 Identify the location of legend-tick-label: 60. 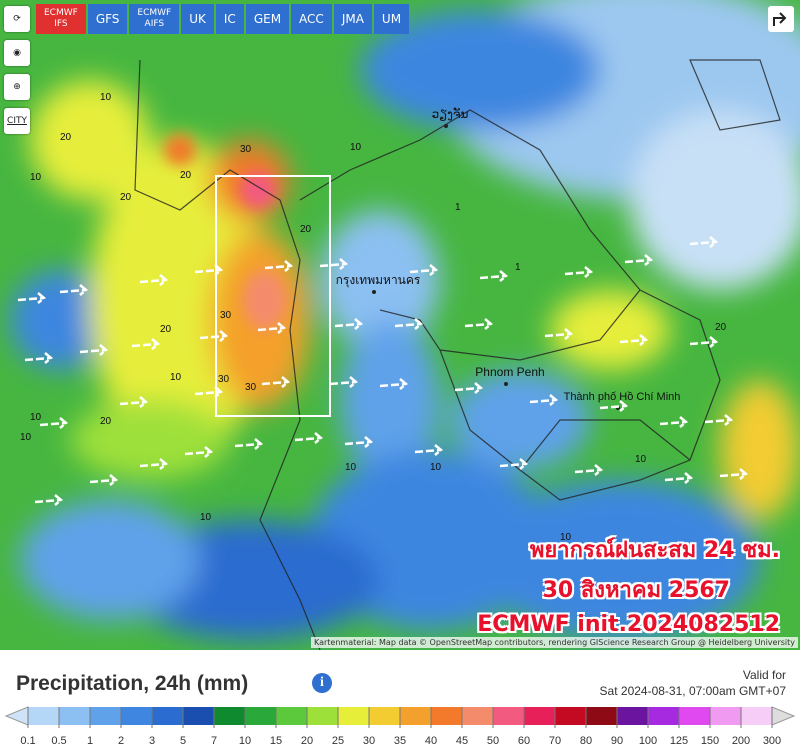
(524, 741).